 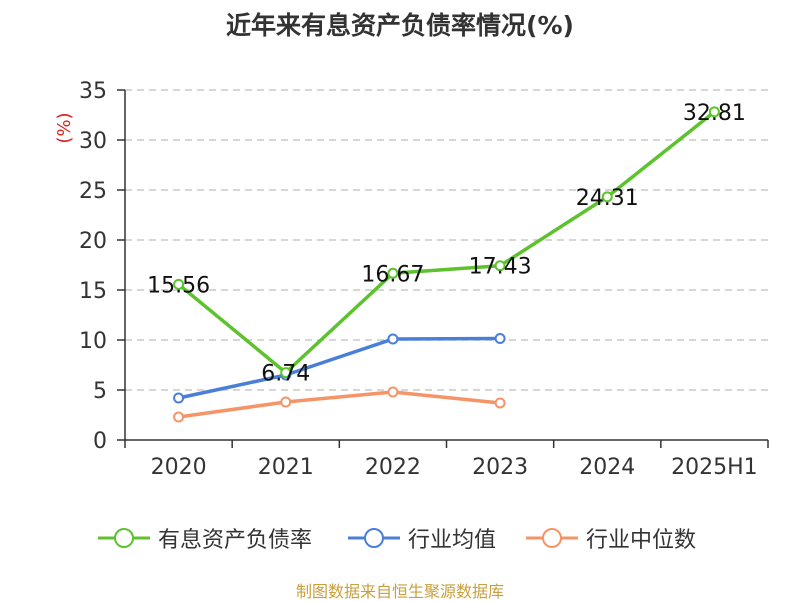 What do you see at coordinates (400, 25) in the screenshot?
I see `chart-title: 近年来有息资产负债率情况(%)` at bounding box center [400, 25].